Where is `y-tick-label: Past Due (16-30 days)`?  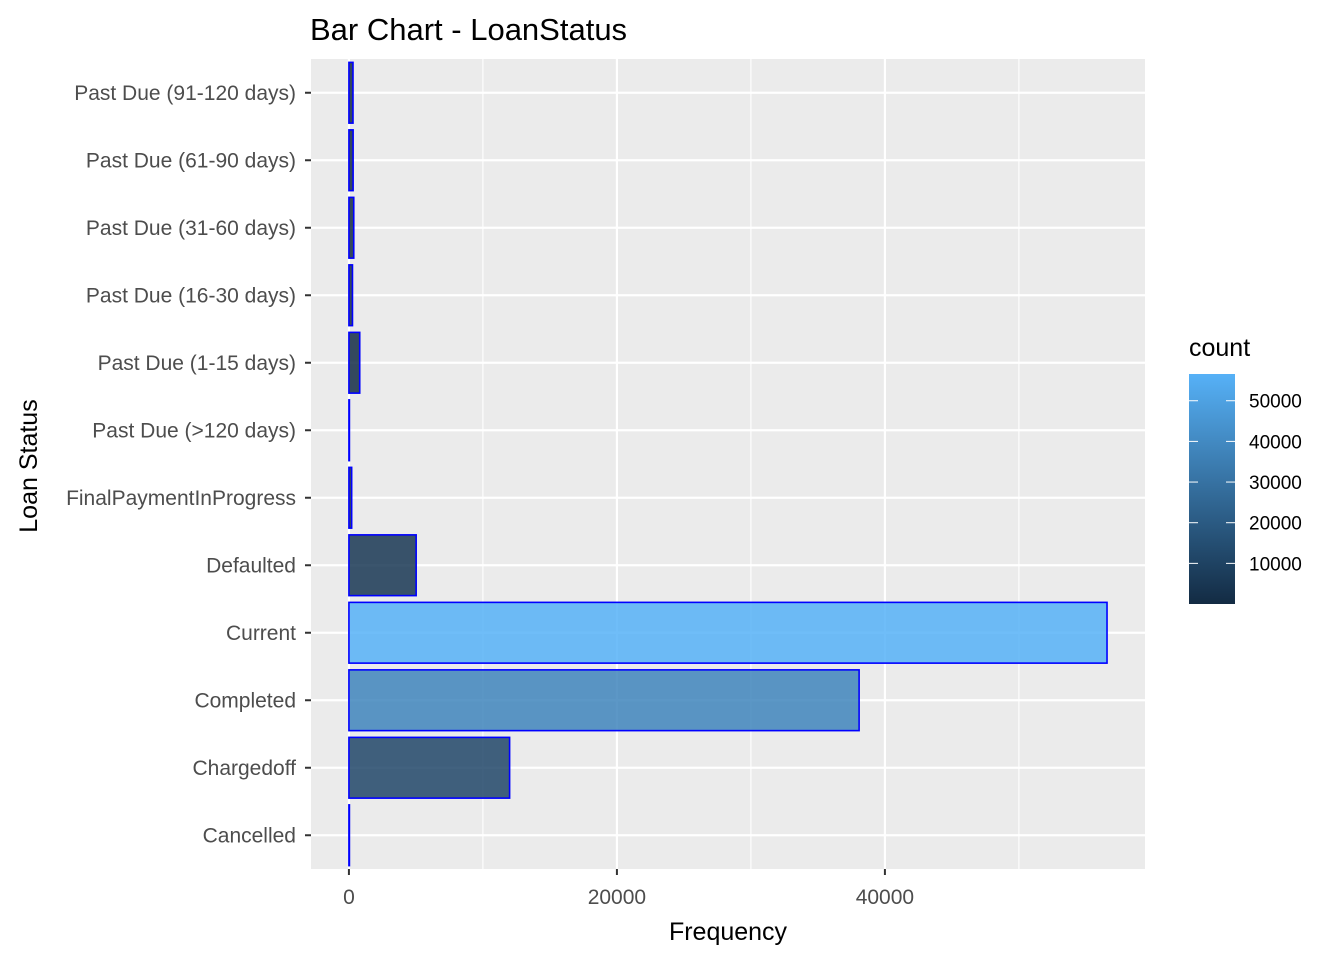
y-tick-label: Past Due (16-30 days) is located at coordinates (191, 295).